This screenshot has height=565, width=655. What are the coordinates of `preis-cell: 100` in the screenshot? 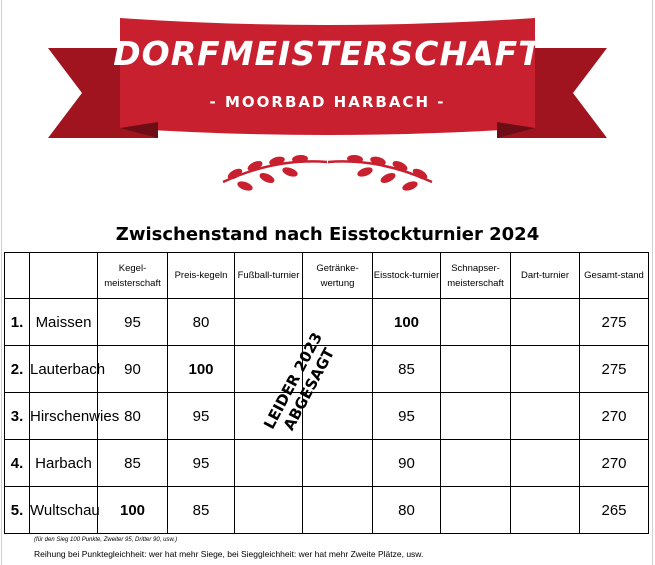 It's located at (201, 369).